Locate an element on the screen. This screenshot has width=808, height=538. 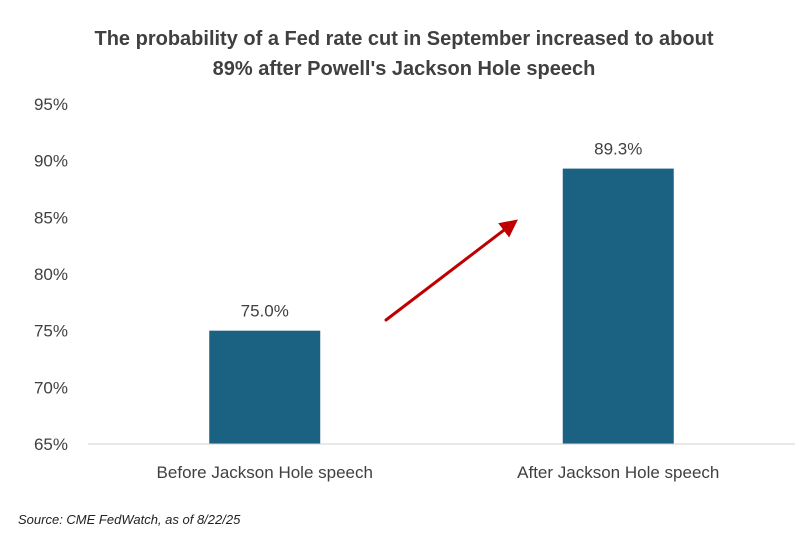
trend-arrow is located at coordinates (451, 270).